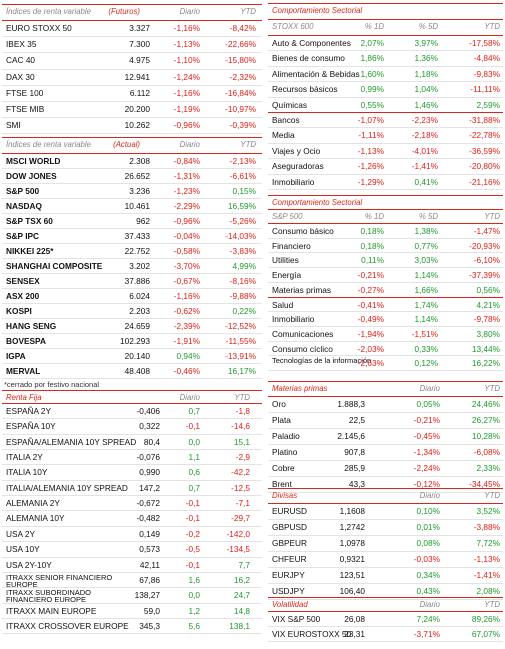 The height and width of the screenshot is (649, 505). Describe the element at coordinates (281, 420) in the screenshot. I see `row-label: Plata` at that location.